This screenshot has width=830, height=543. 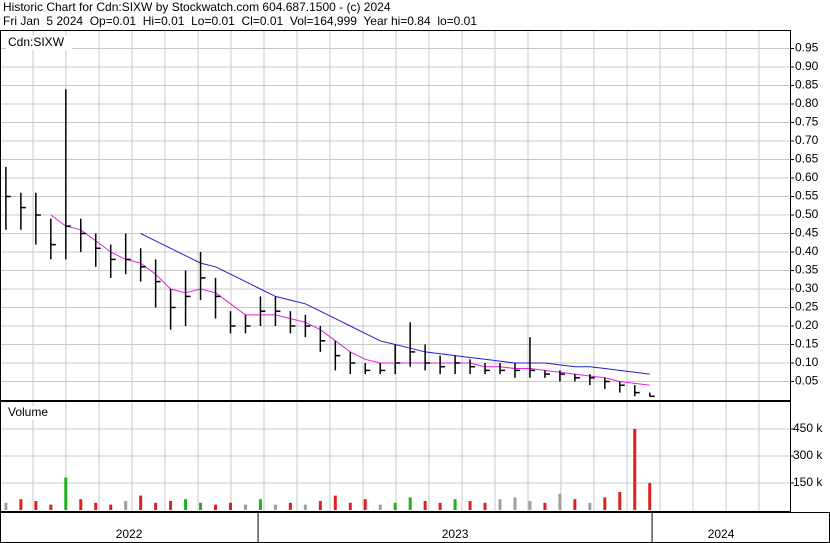 What do you see at coordinates (807, 251) in the screenshot?
I see `y-tick-label: 0.40` at bounding box center [807, 251].